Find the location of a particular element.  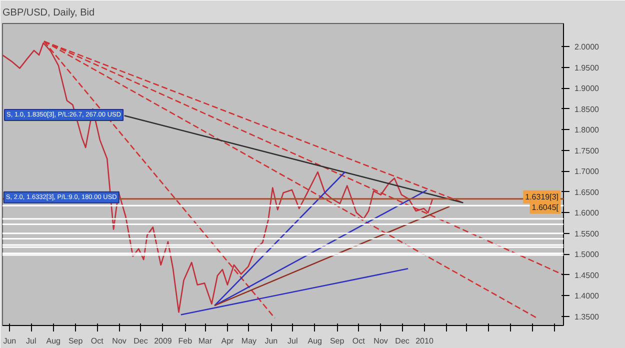

x-tick-label: May is located at coordinates (249, 341).